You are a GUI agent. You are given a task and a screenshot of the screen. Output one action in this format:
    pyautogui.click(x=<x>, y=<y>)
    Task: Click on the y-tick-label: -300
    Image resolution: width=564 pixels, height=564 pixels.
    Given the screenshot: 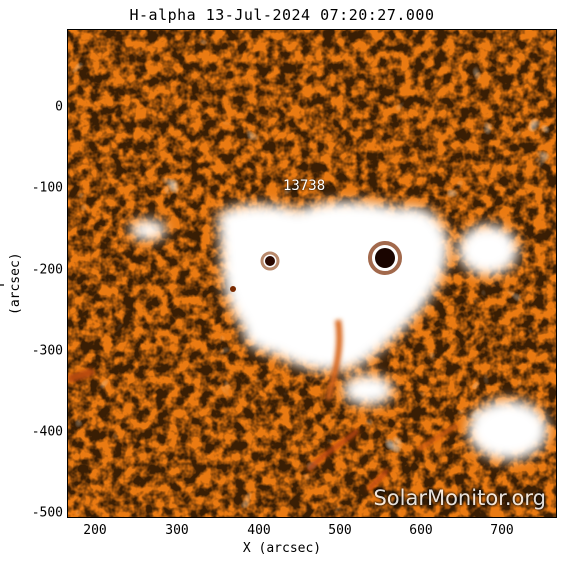 What is the action you would take?
    pyautogui.click(x=47, y=351)
    